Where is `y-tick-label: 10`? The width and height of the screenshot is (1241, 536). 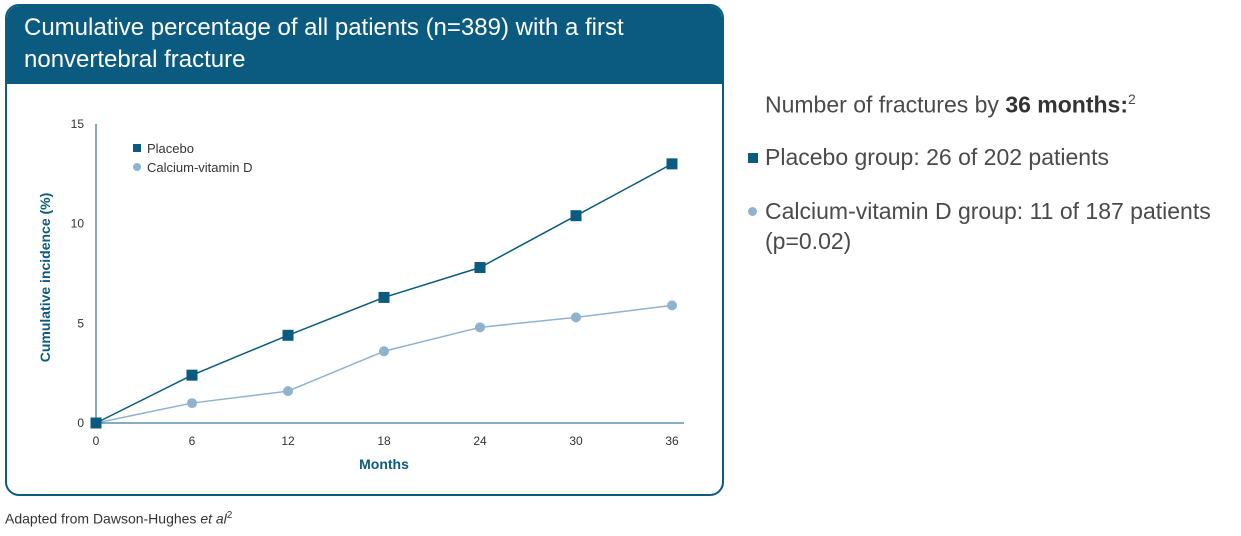 y-tick-label: 10 is located at coordinates (78, 224).